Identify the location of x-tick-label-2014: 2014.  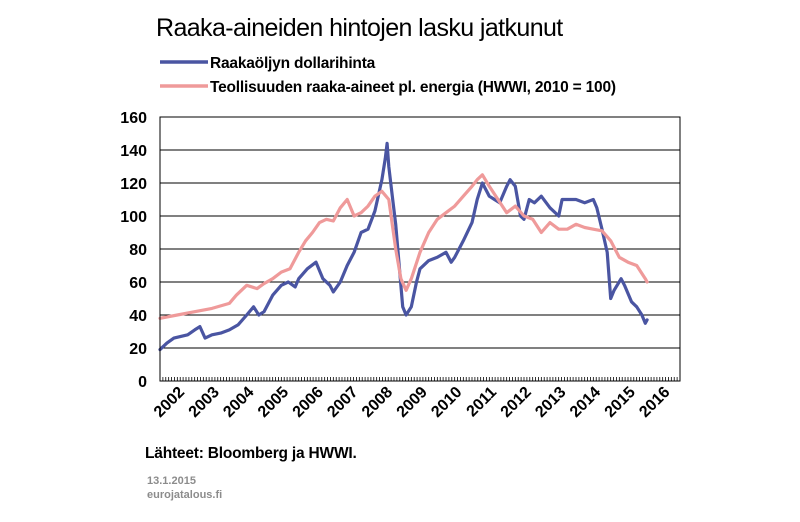
(585, 402).